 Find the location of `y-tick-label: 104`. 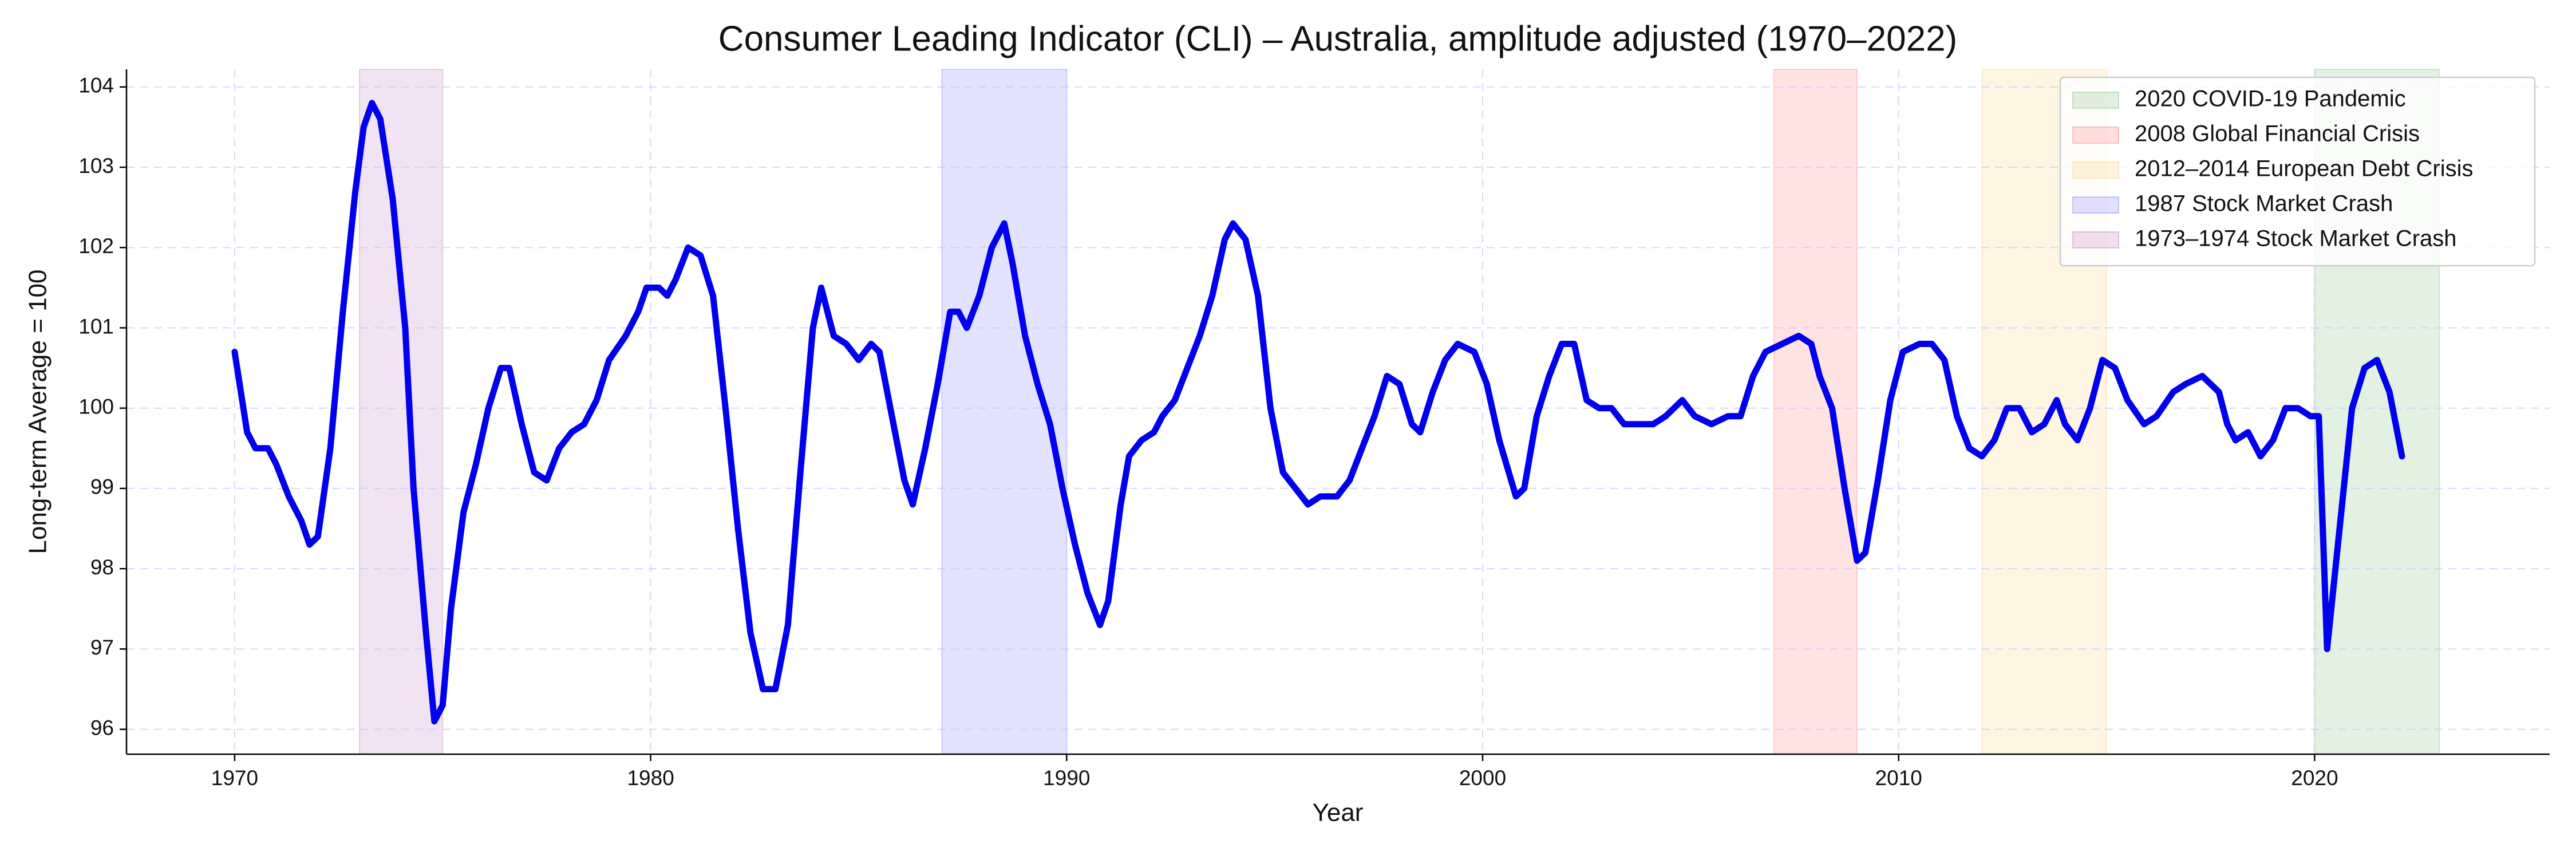

y-tick-label: 104 is located at coordinates (96, 85).